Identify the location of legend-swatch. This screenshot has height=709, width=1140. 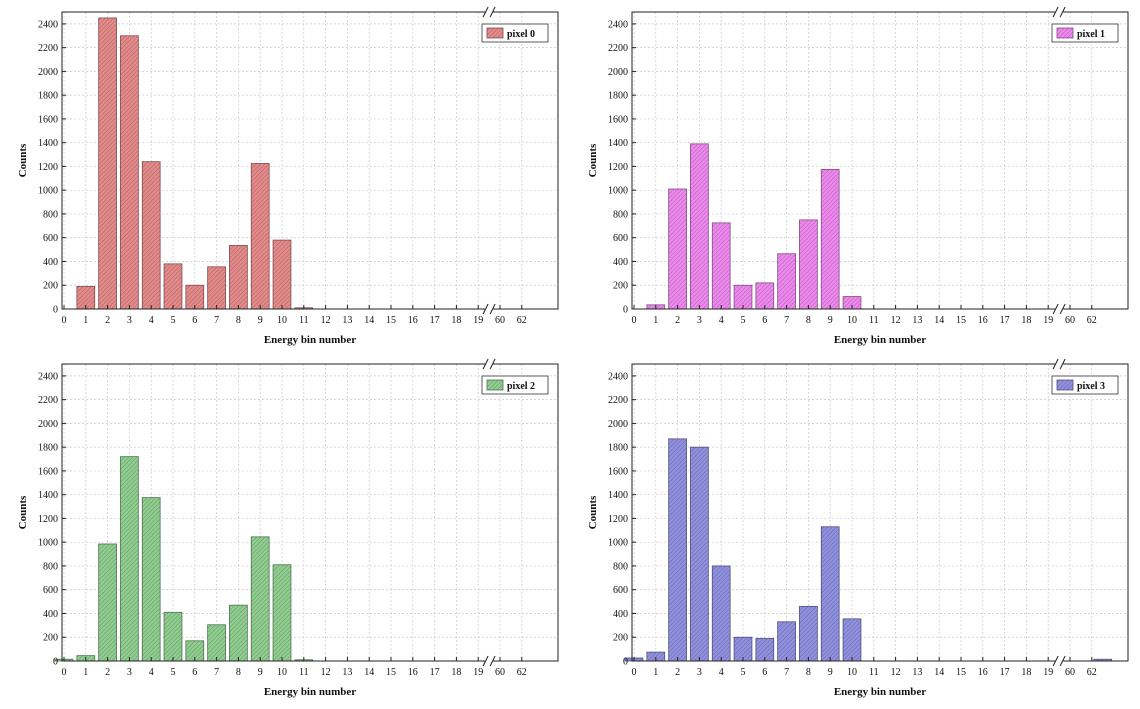
(1065, 385).